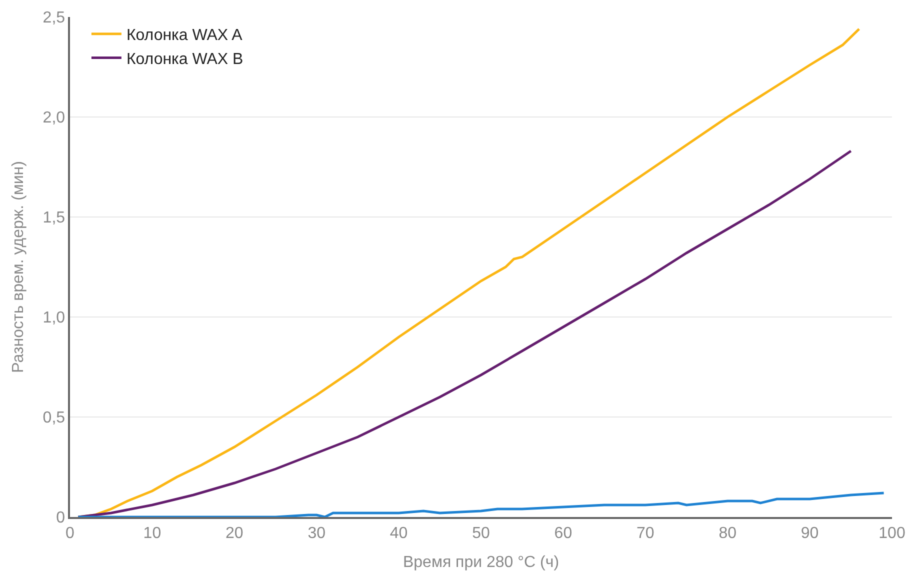 The image size is (917, 578). Describe the element at coordinates (727, 533) in the screenshot. I see `x-tick-label: 80` at that location.